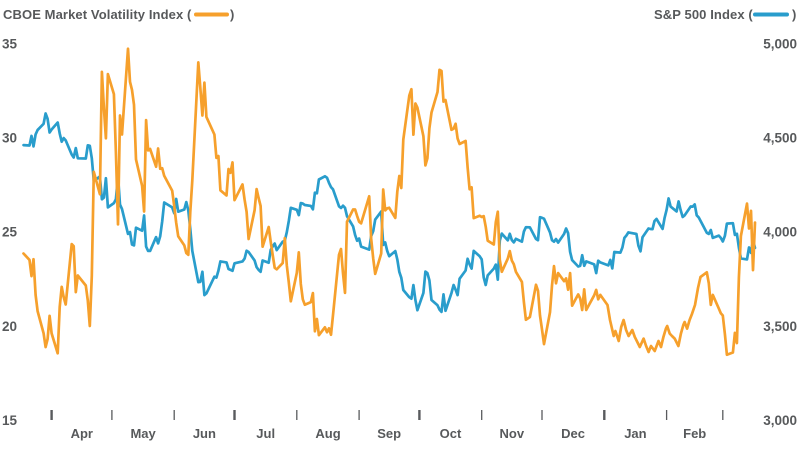 This screenshot has width=800, height=454. What do you see at coordinates (389, 433) in the screenshot?
I see `svg-text: Sep` at bounding box center [389, 433].